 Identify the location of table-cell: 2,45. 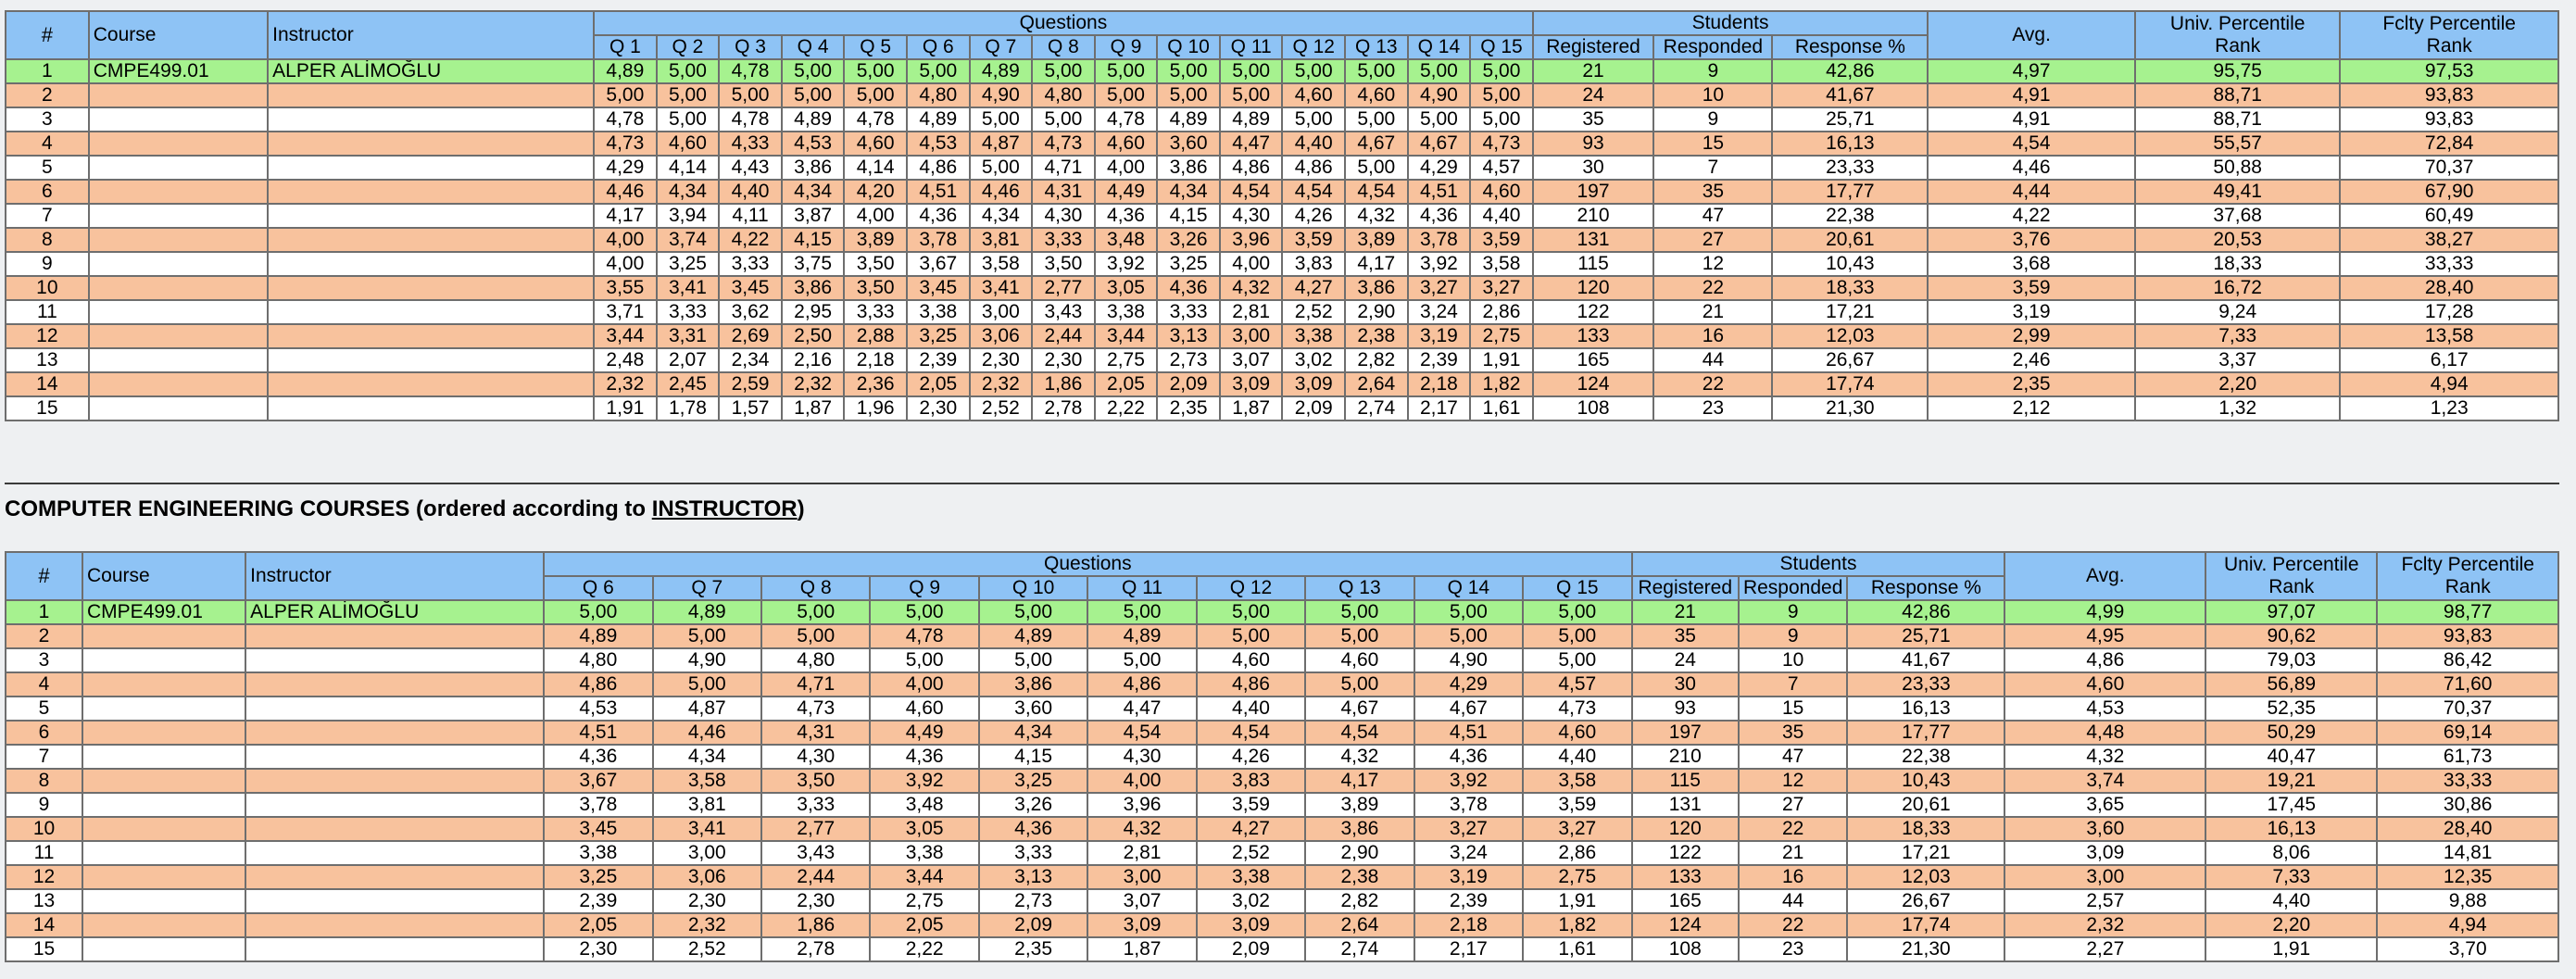
(688, 384).